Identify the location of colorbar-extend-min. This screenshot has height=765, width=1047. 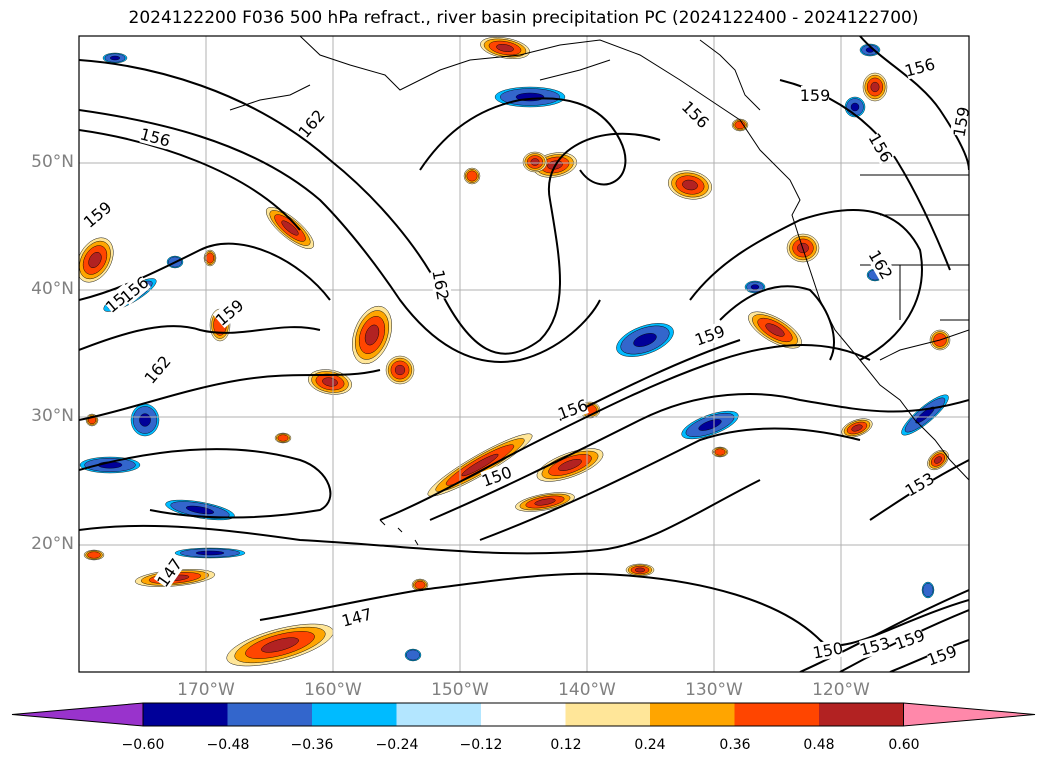
(77, 714).